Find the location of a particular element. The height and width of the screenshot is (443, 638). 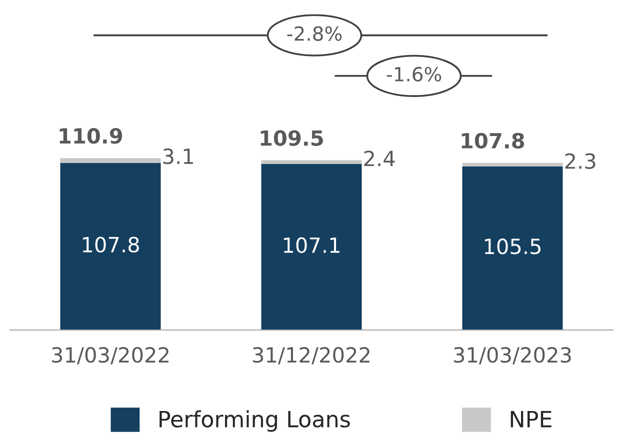

x-tick-label: 31/03/2022 is located at coordinates (110, 355).